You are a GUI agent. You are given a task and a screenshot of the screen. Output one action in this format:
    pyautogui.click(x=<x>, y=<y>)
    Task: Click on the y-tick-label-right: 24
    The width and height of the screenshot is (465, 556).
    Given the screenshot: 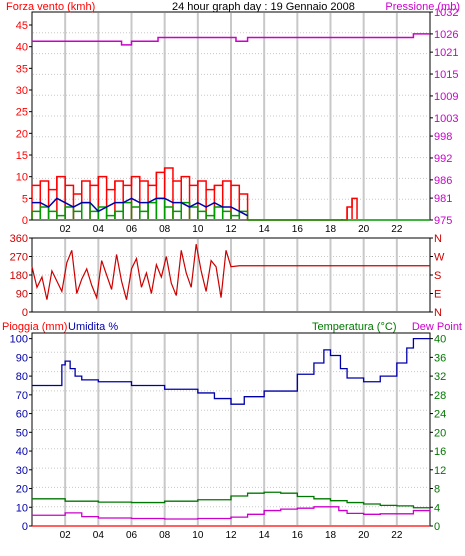 What is the action you would take?
    pyautogui.click(x=440, y=415)
    